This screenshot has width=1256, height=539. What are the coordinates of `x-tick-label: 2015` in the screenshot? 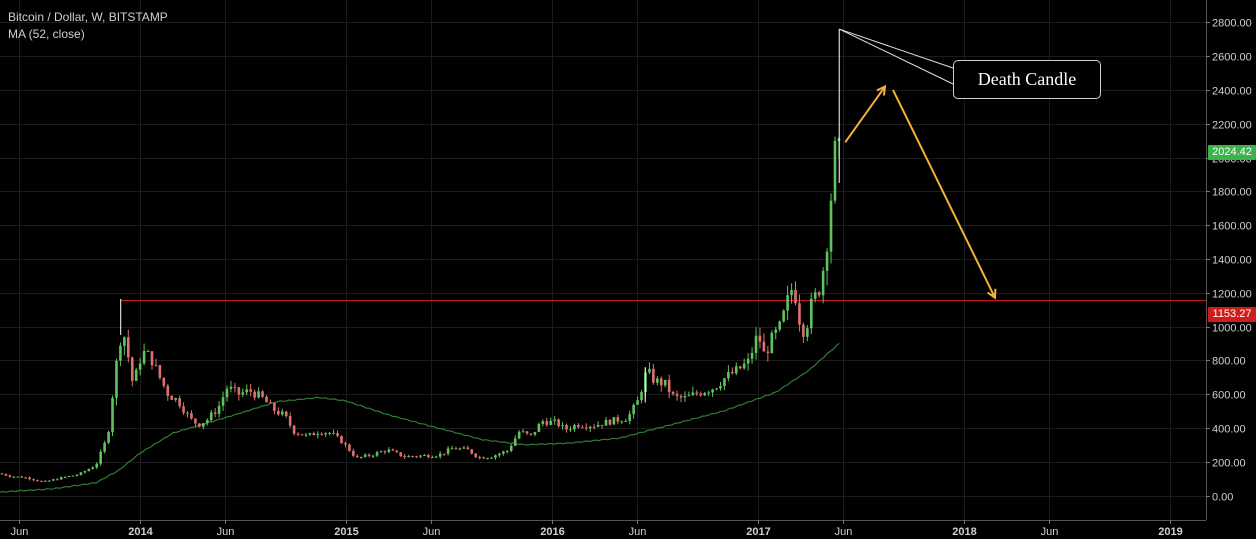 It's located at (346, 532).